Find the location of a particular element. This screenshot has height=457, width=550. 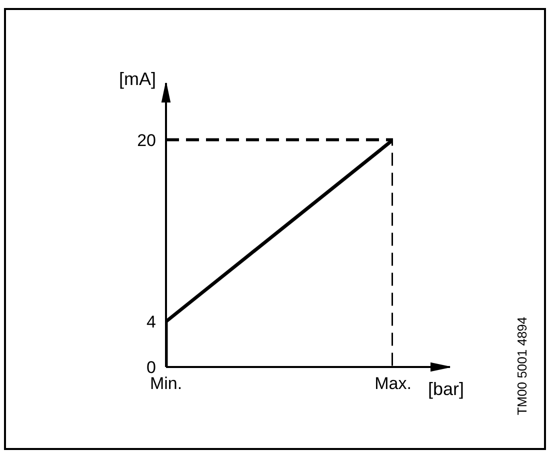

y-tick-label: 4 is located at coordinates (151, 322).